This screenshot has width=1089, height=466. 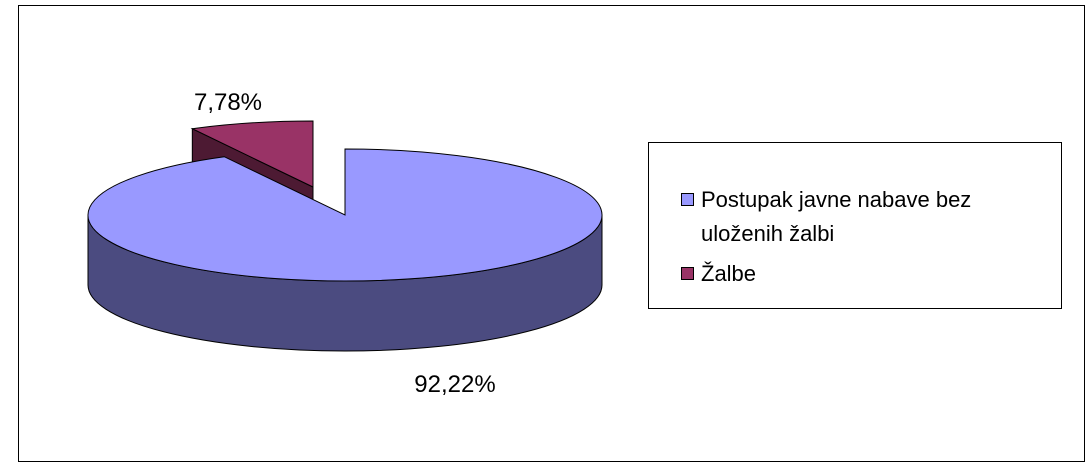 I want to click on legend-entry: Žalbe, so click(x=862, y=274).